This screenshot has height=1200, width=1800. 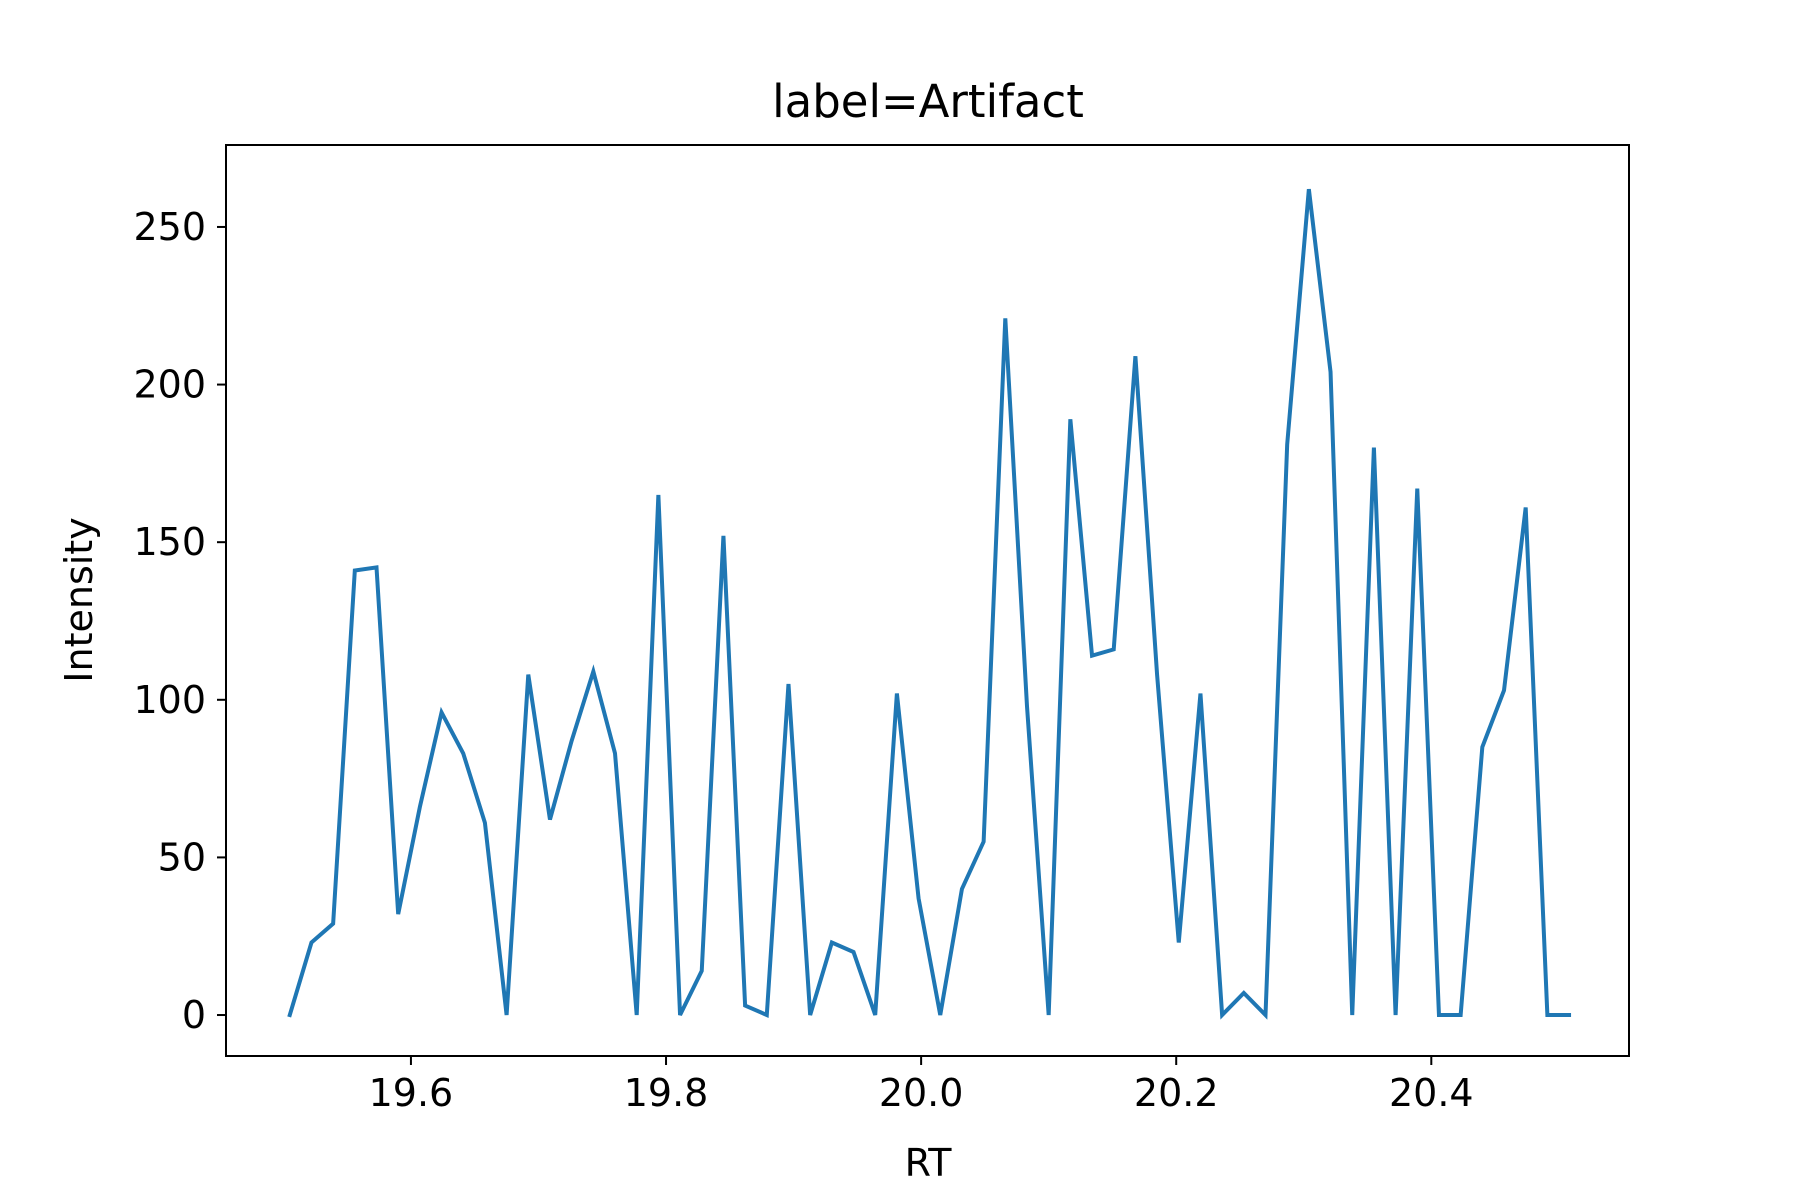 What do you see at coordinates (169, 700) in the screenshot?
I see `y-tick-label: 100` at bounding box center [169, 700].